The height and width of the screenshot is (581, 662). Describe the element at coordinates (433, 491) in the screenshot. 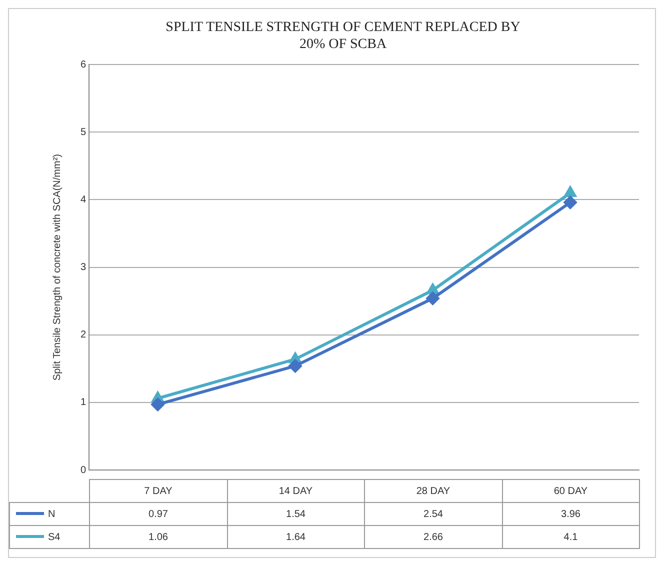

I see `x-tick-label: 28 DAY` at that location.